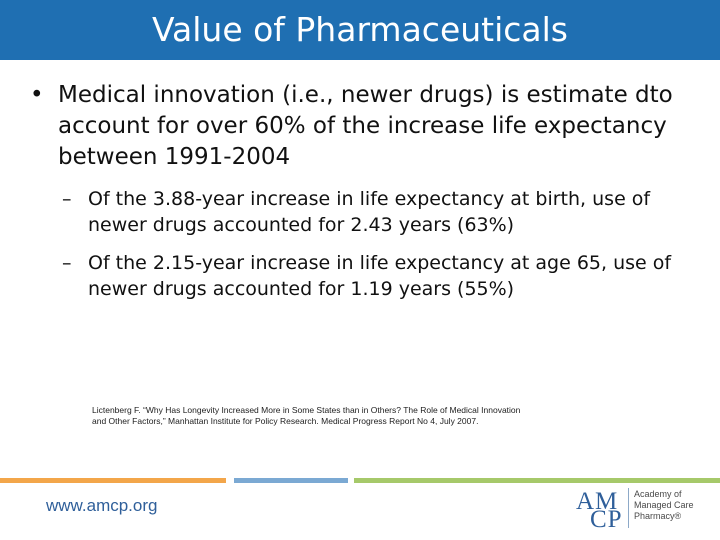 The image size is (720, 540). I want to click on footer-stripe-orange, so click(113, 480).